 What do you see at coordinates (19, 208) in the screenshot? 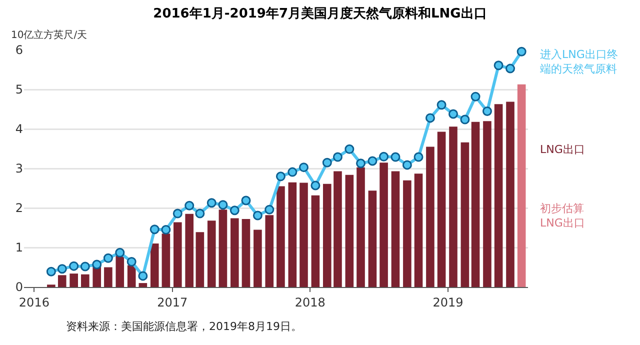
I see `y-tick-label: 2` at bounding box center [19, 208].